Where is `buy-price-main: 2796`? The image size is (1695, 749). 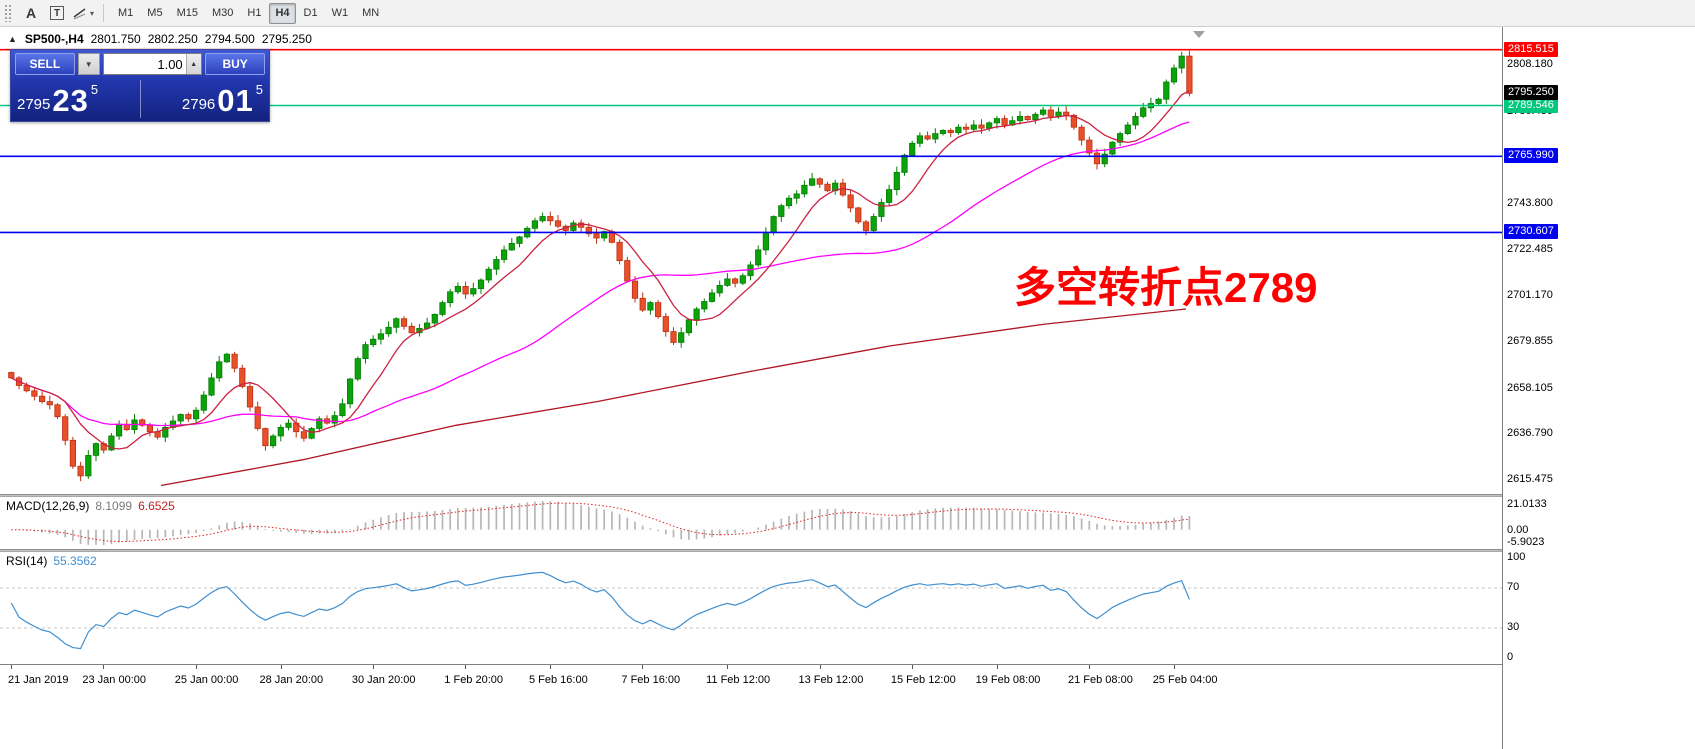 buy-price-main: 2796 is located at coordinates (198, 104).